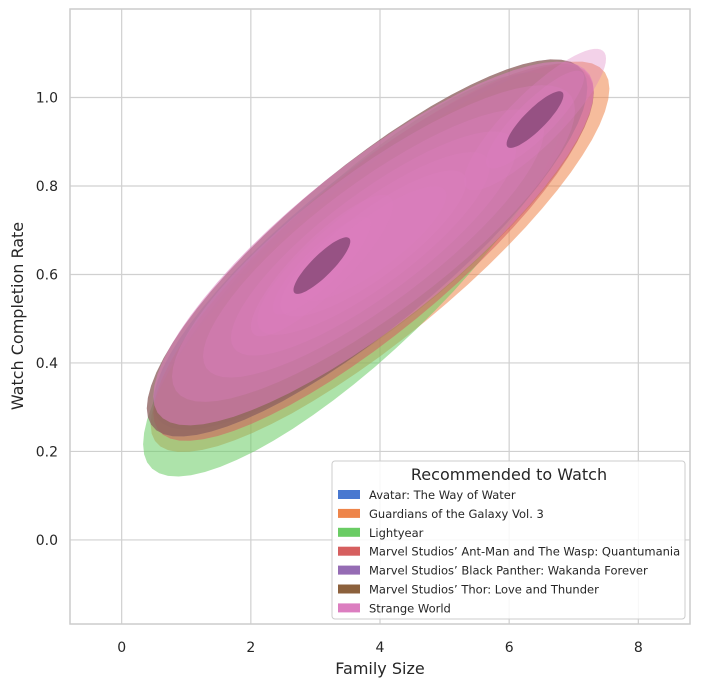 This screenshot has width=701, height=691. I want to click on legend-title: Recommended to Watch, so click(509, 474).